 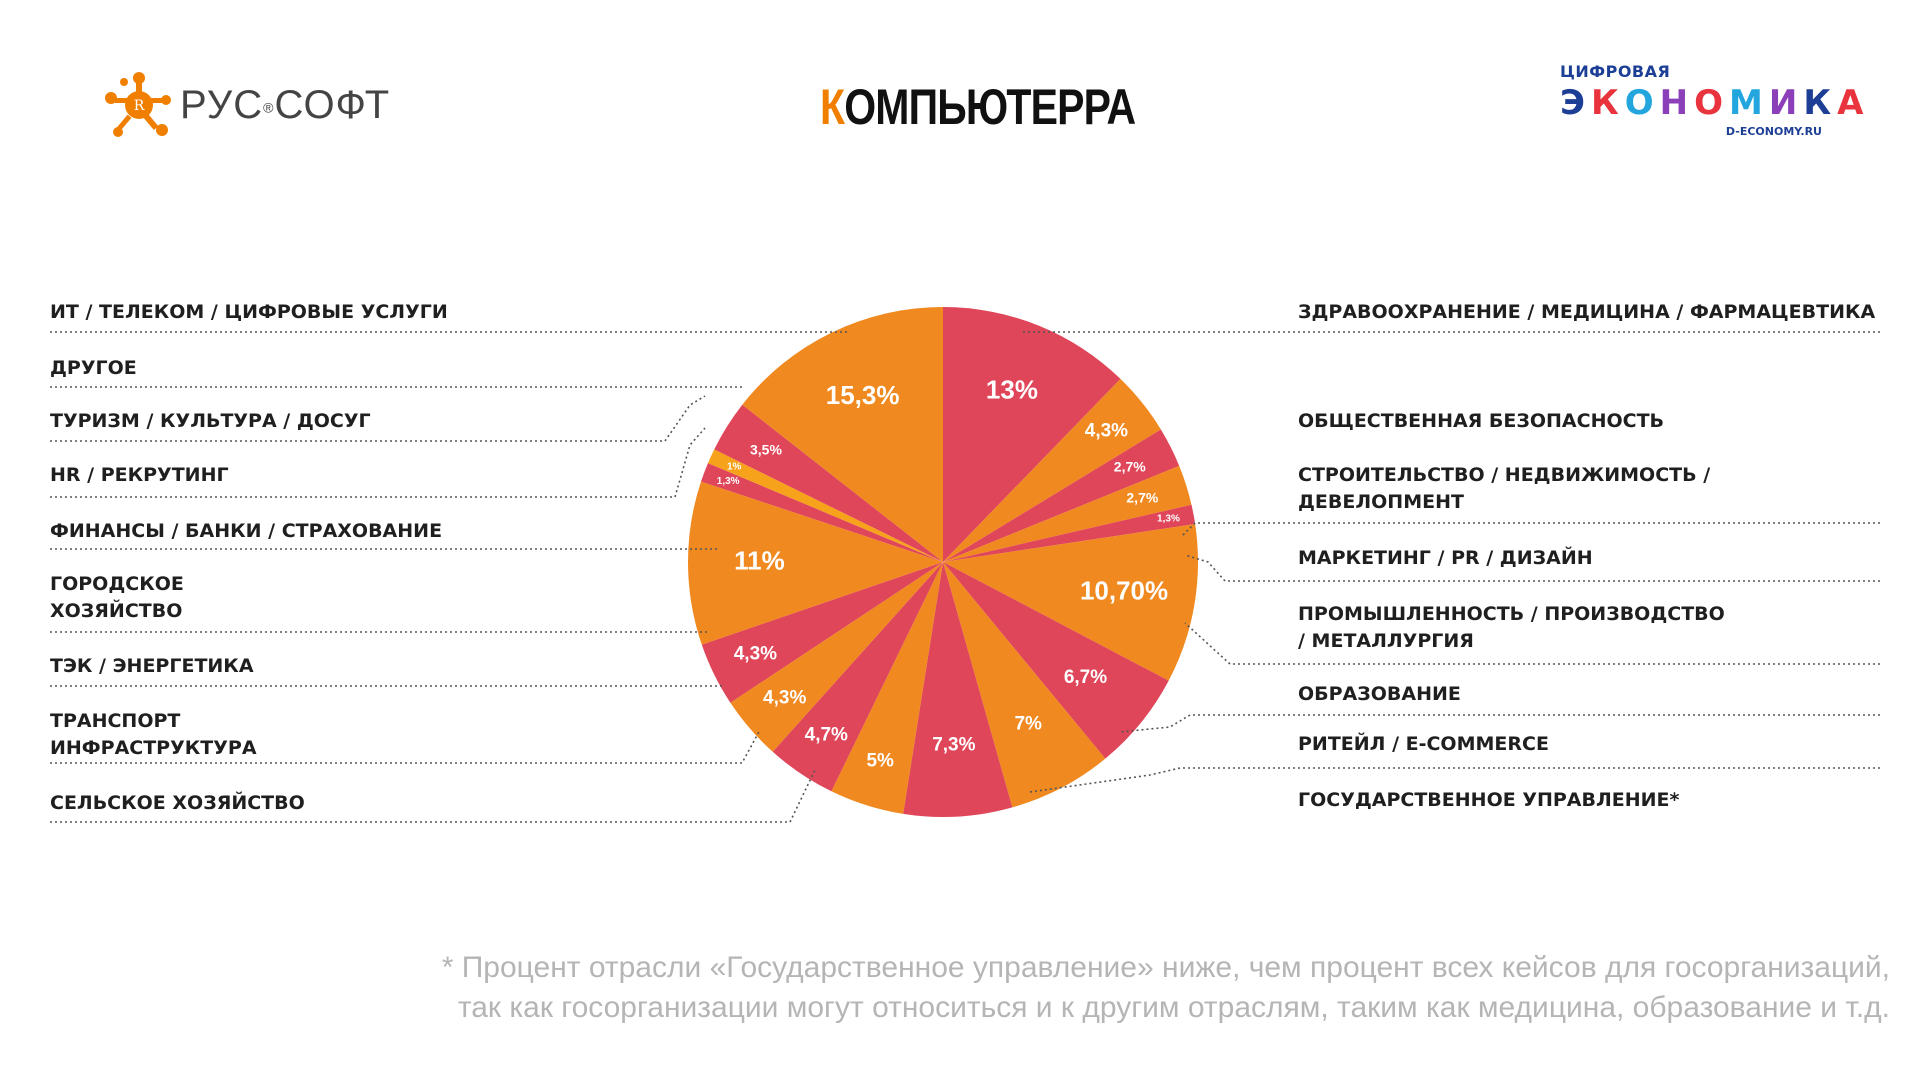 I want to click on rus-soft-splash-icon: R, so click(x=138, y=104).